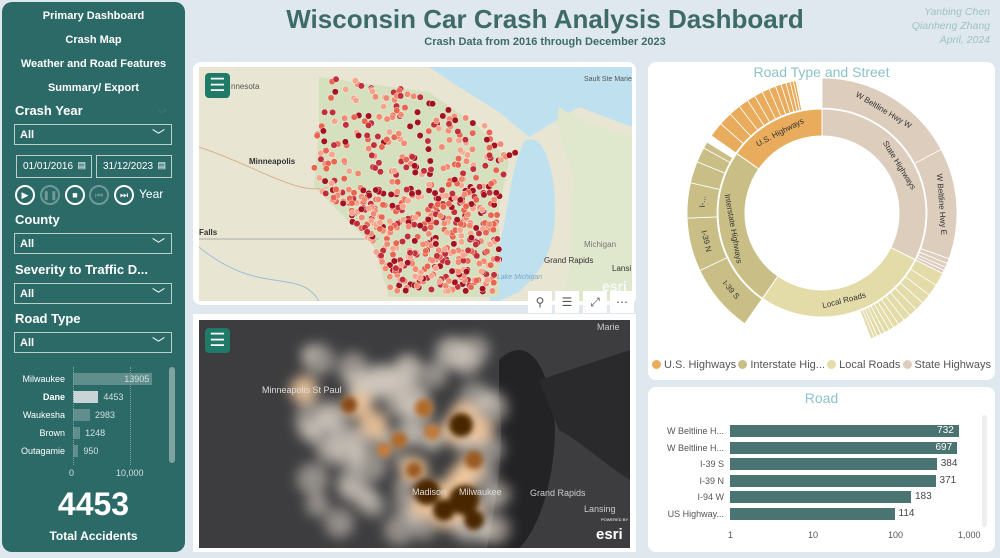 Image resolution: width=1000 pixels, height=558 pixels. What do you see at coordinates (134, 166) in the screenshot?
I see `end-date-input: 31/12/2023 ▤` at bounding box center [134, 166].